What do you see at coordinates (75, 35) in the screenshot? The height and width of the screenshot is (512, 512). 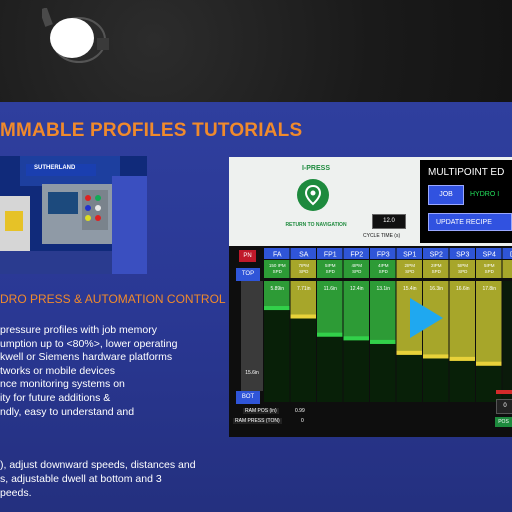 I see `ceiling-lamp-icon` at bounding box center [75, 35].